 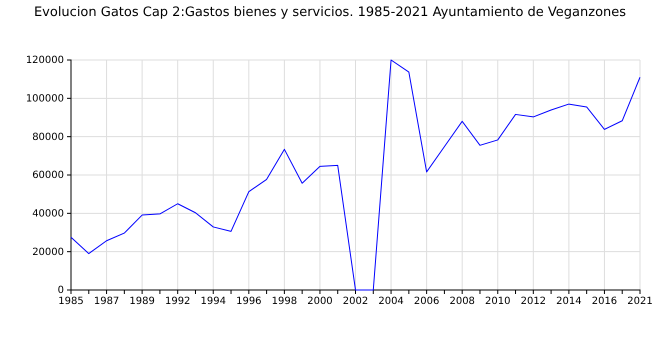 What do you see at coordinates (533, 302) in the screenshot?
I see `x-tick-label: 2012` at bounding box center [533, 302].